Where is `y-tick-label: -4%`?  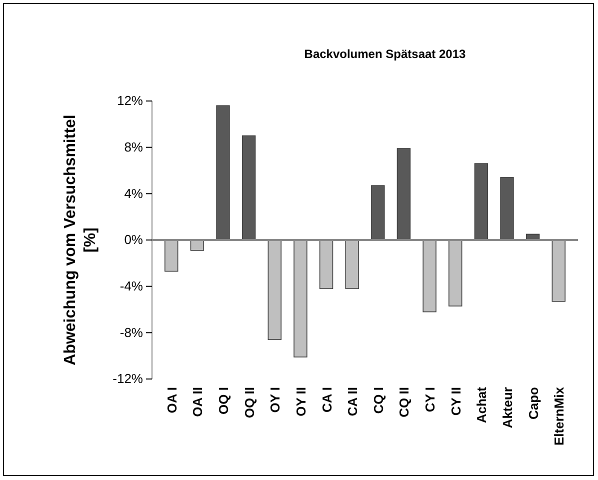 y-tick-label: -4% is located at coordinates (132, 286).